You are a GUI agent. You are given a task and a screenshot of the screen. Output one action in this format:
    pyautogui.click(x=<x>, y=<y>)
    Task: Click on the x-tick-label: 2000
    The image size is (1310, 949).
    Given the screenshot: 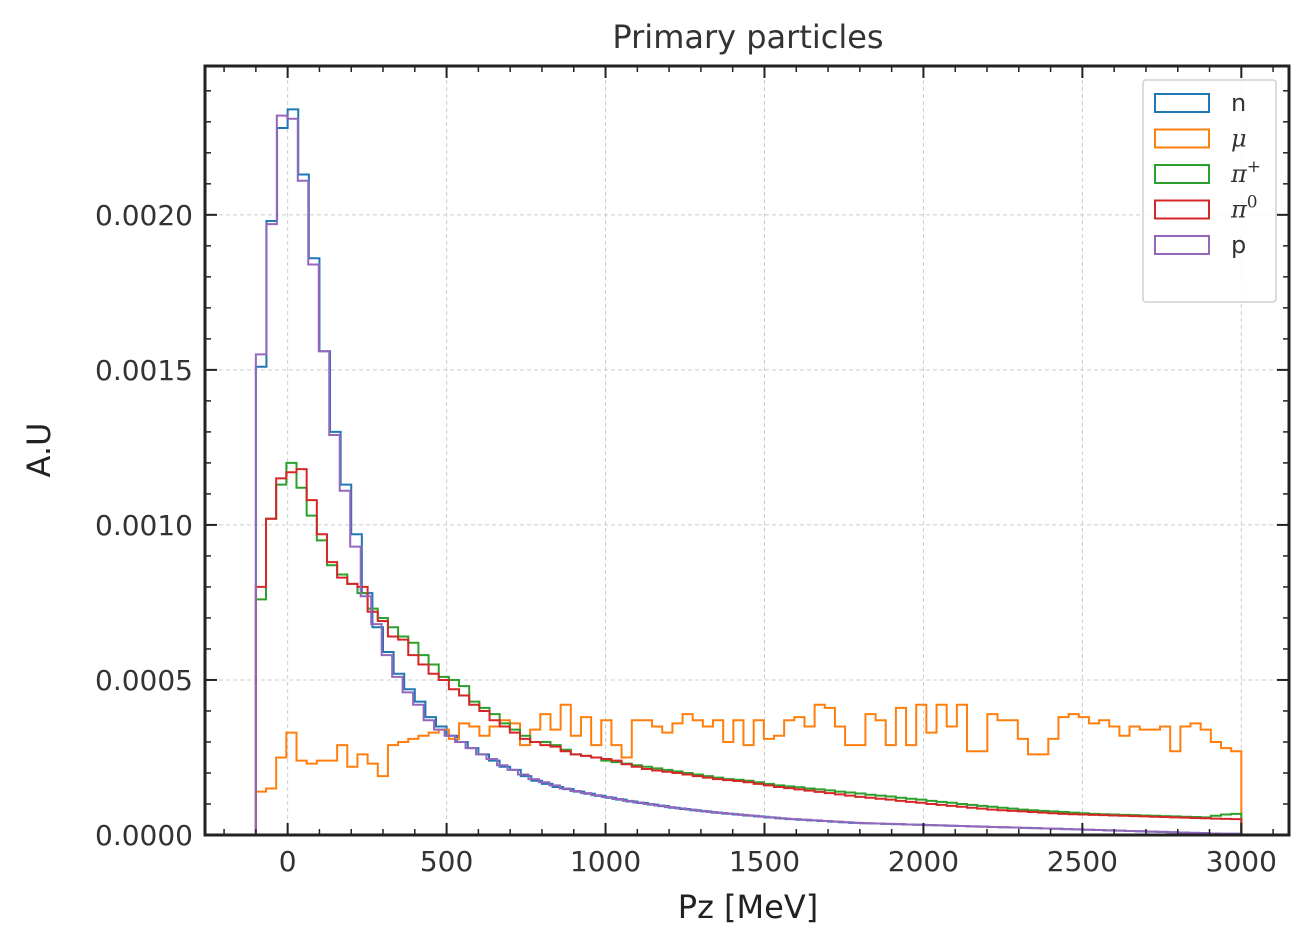 What is the action you would take?
    pyautogui.click(x=923, y=861)
    